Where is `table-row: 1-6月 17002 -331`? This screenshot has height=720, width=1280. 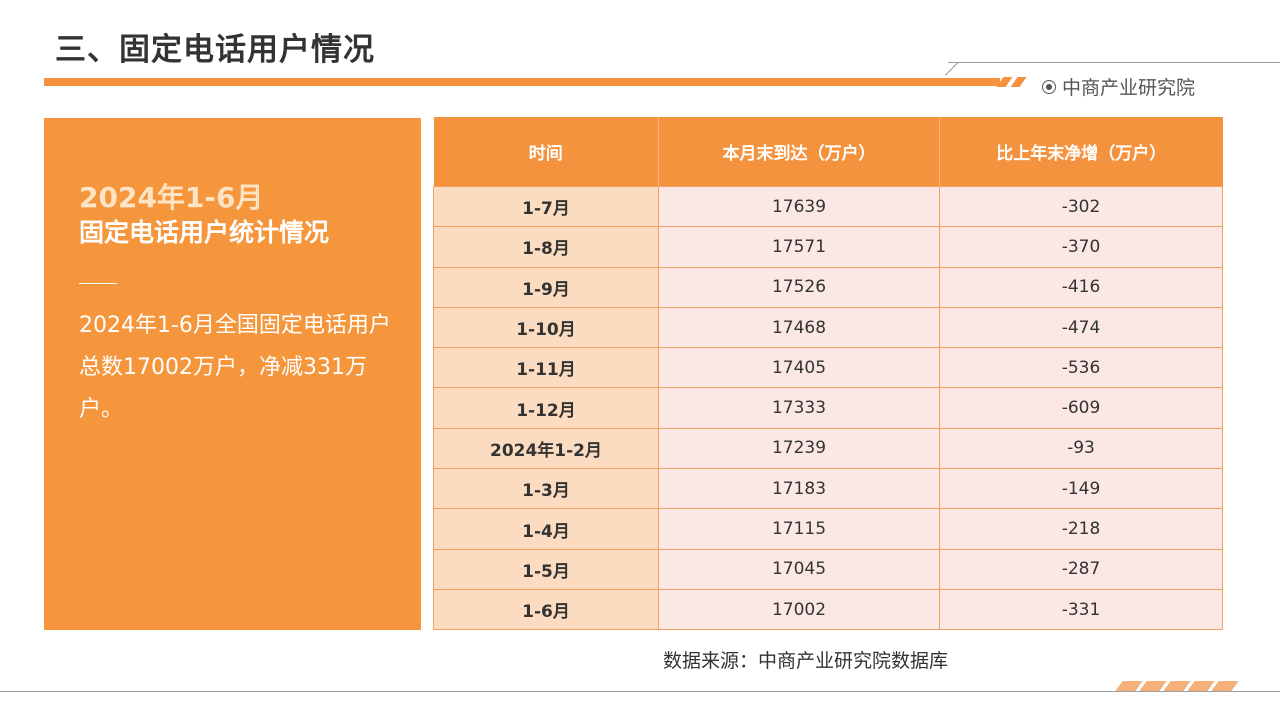
table-row: 1-6月 17002 -331 is located at coordinates (828, 609).